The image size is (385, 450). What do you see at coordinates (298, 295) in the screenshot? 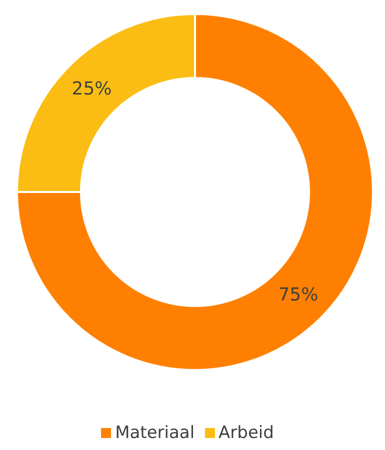
I see `data-label: 75%` at bounding box center [298, 295].